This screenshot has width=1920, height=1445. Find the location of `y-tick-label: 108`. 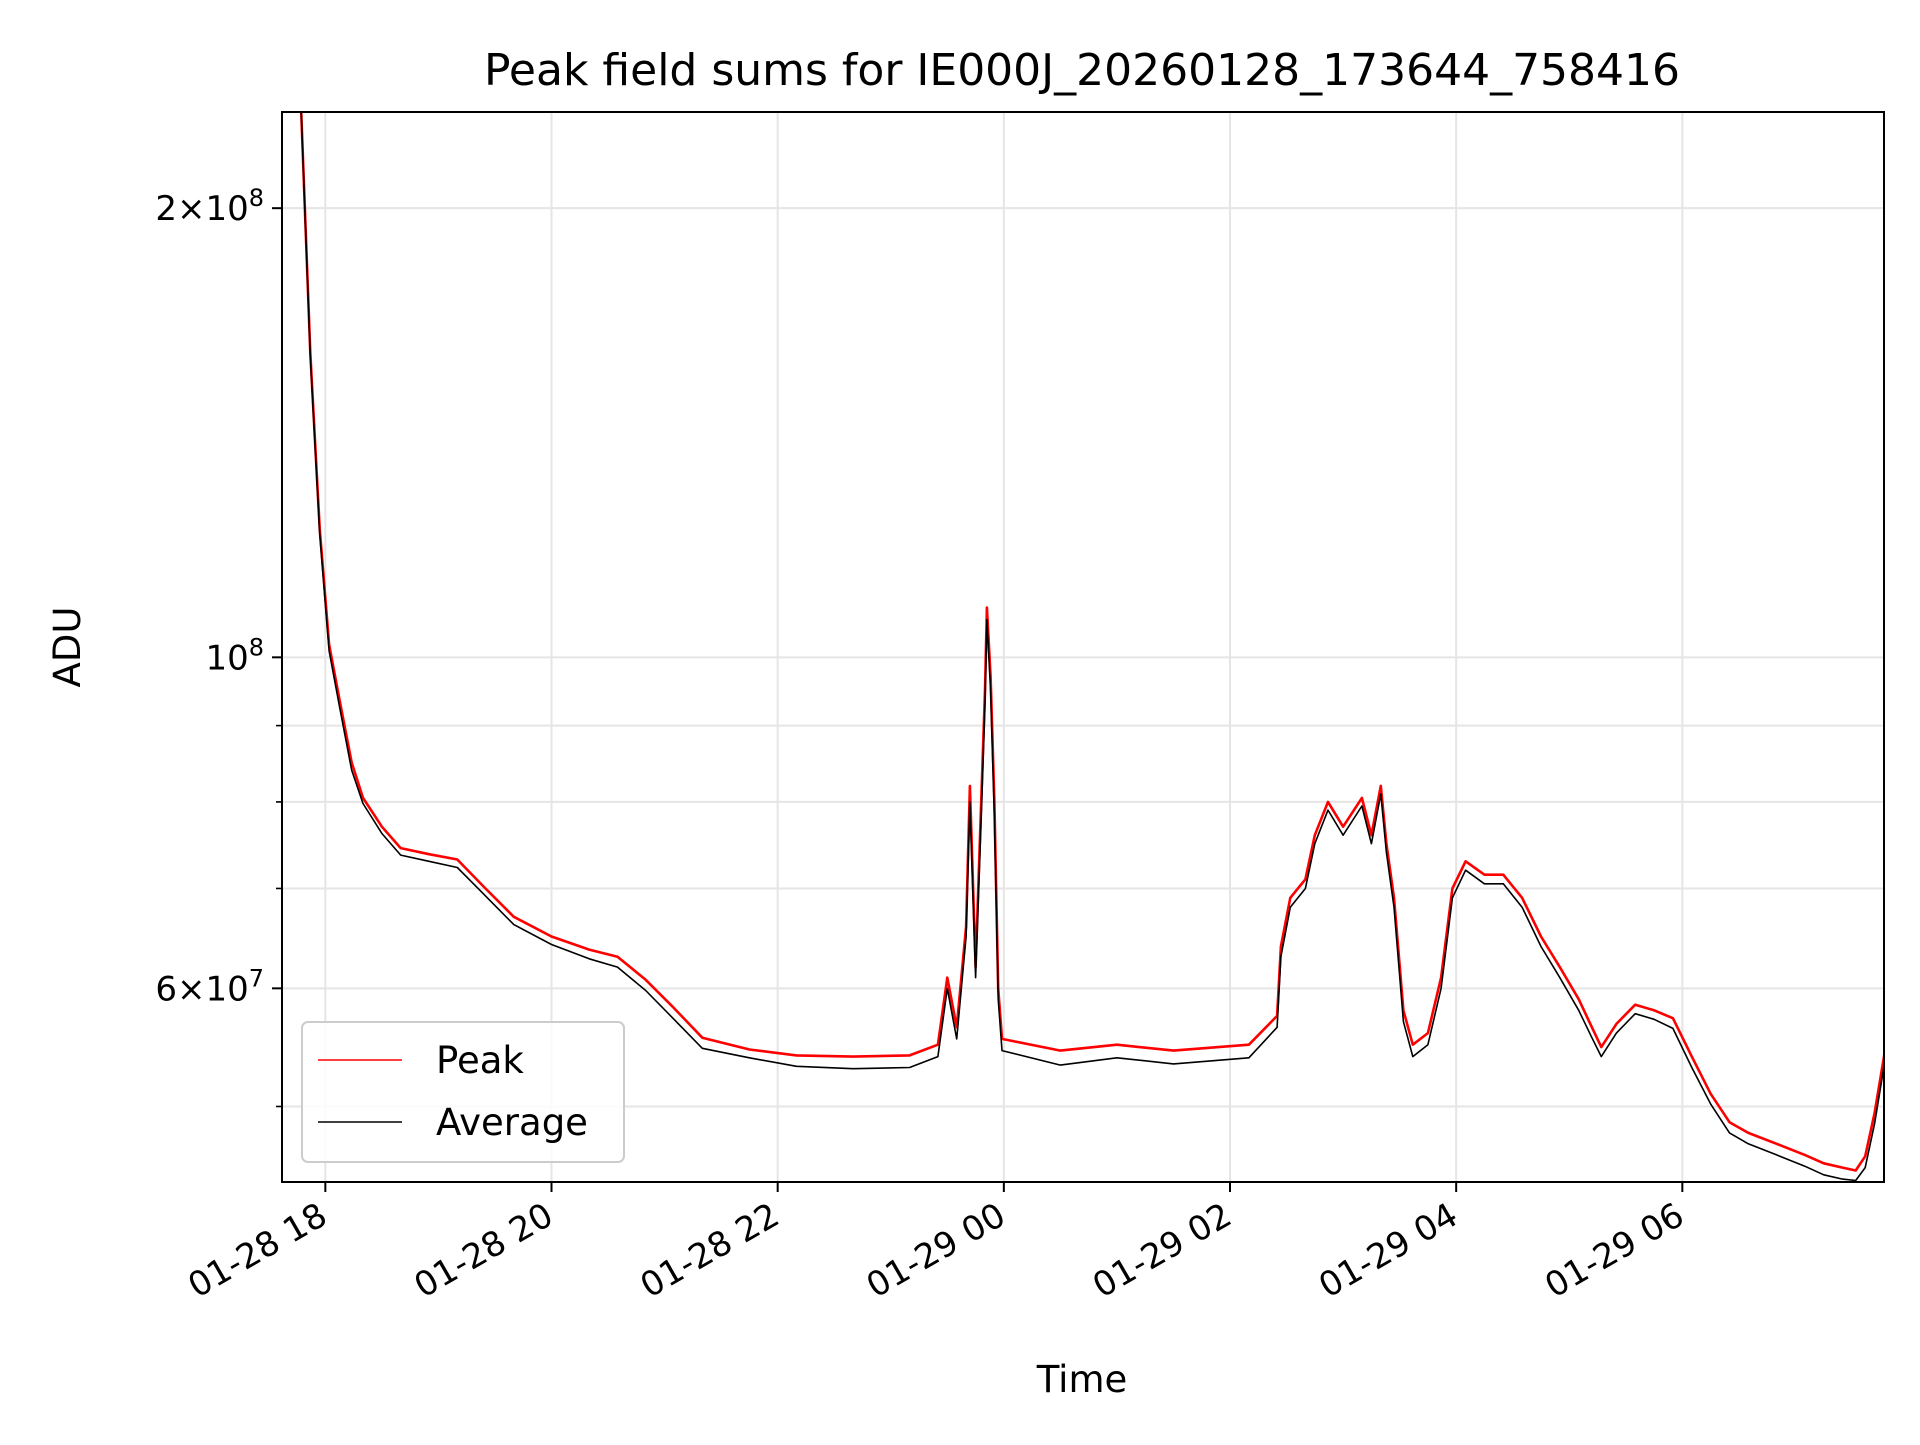

y-tick-label: 108 is located at coordinates (234, 655).